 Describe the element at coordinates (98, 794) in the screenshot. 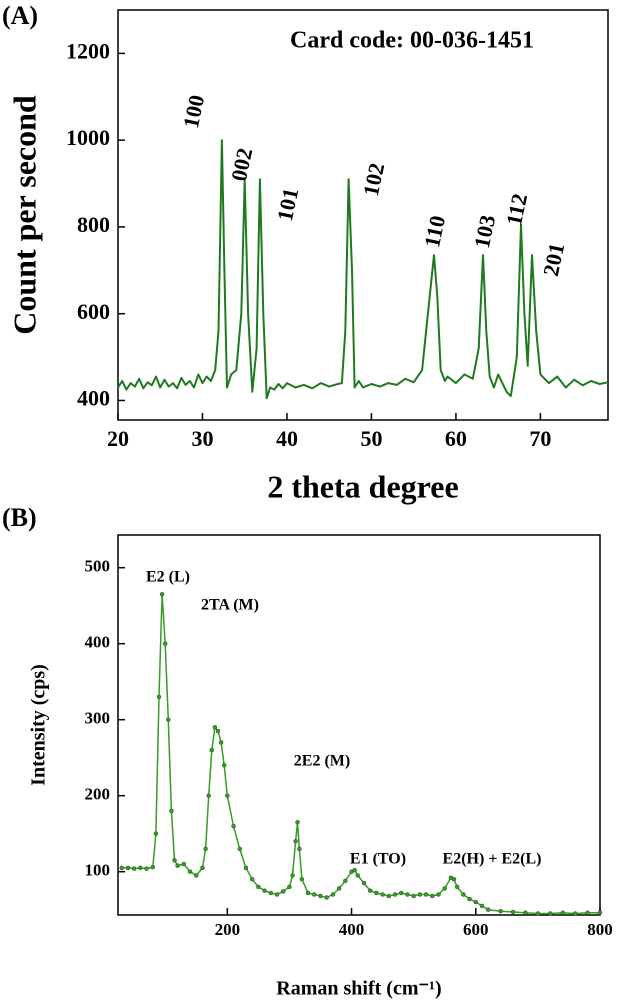

I see `y-tick-label: 200` at that location.